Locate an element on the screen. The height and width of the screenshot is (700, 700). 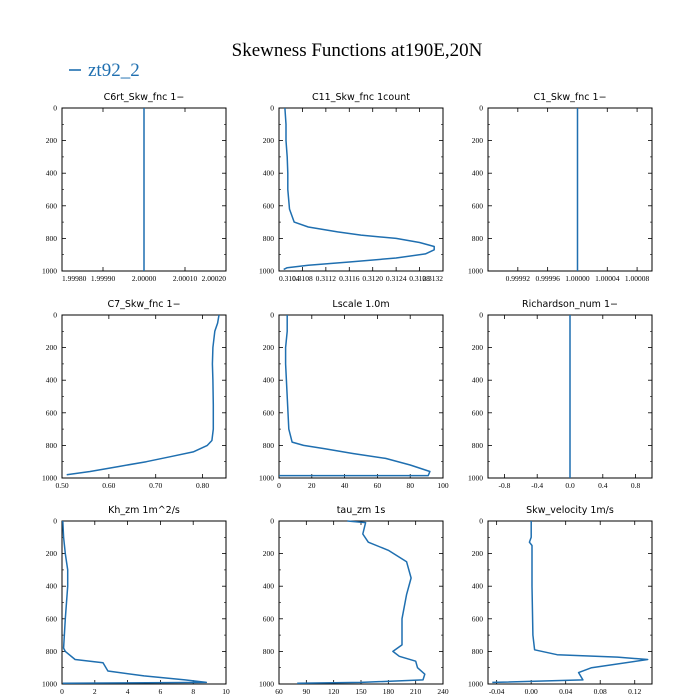
x-tick-label: 0.3132 is located at coordinates (432, 278).